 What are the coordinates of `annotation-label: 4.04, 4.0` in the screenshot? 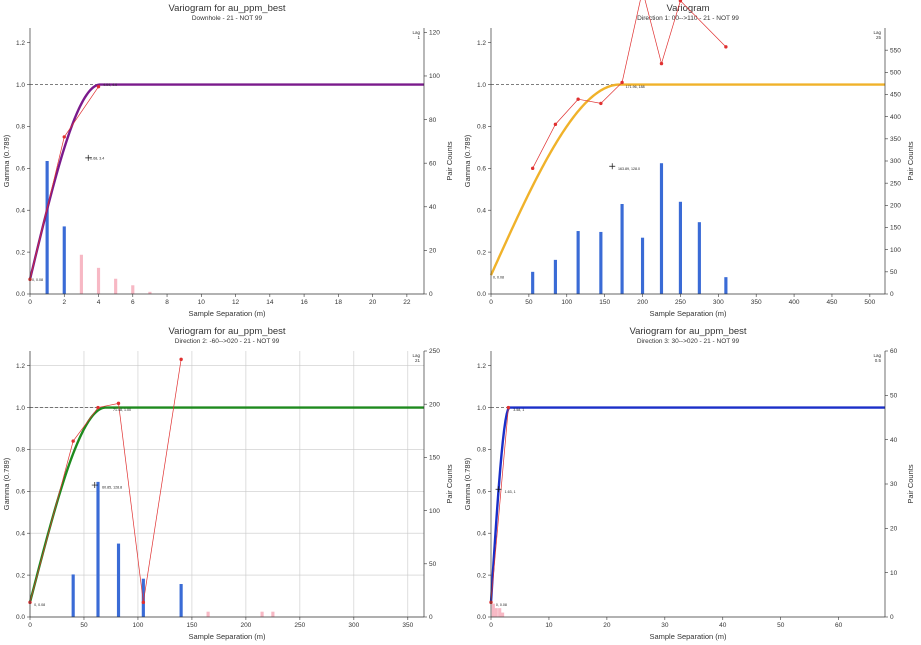 It's located at (110, 85).